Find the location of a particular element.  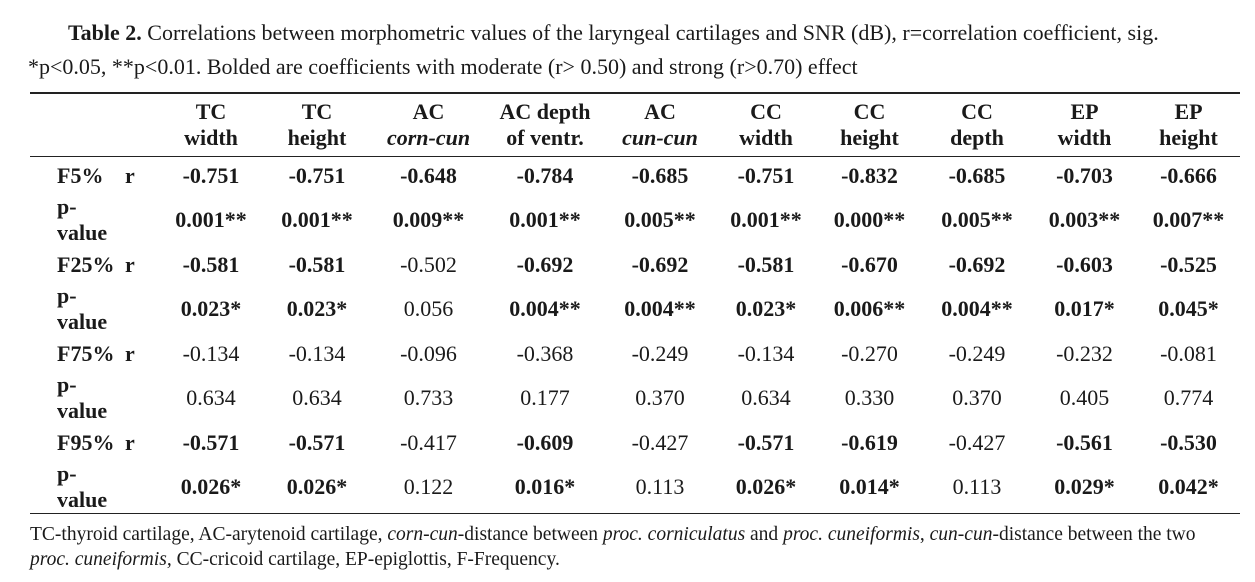

table-cell: -0.609 is located at coordinates (545, 442).